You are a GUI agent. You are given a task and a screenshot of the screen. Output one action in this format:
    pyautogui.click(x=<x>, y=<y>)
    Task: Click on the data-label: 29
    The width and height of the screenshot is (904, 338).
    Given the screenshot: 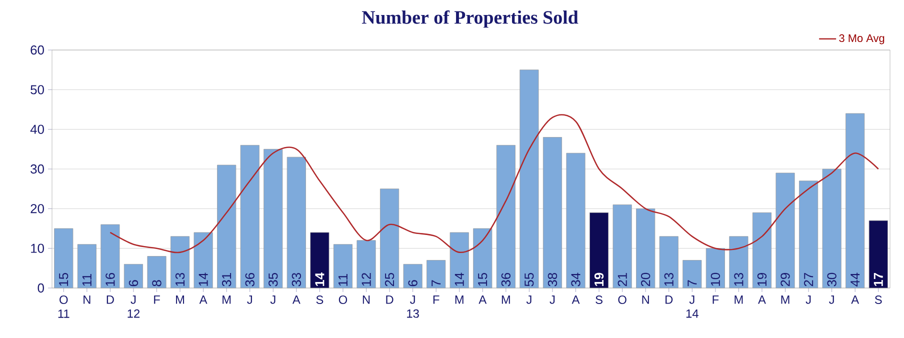 What is the action you would take?
    pyautogui.click(x=785, y=279)
    